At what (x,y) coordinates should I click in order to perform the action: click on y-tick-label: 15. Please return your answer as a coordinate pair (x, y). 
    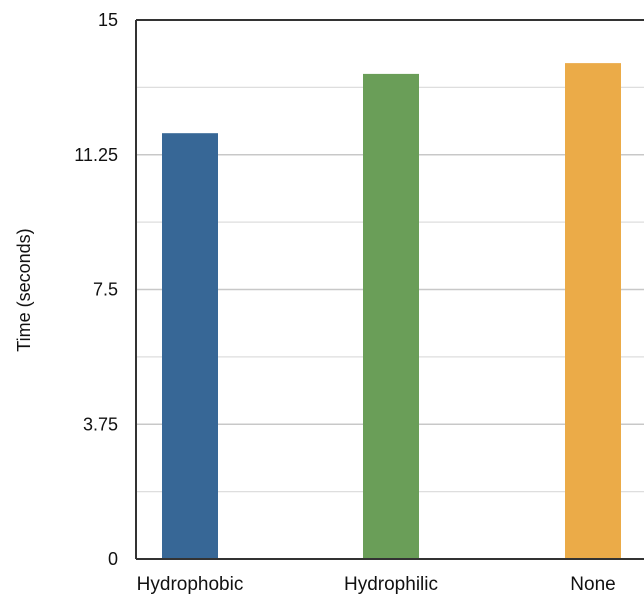
    Looking at the image, I should click on (108, 20).